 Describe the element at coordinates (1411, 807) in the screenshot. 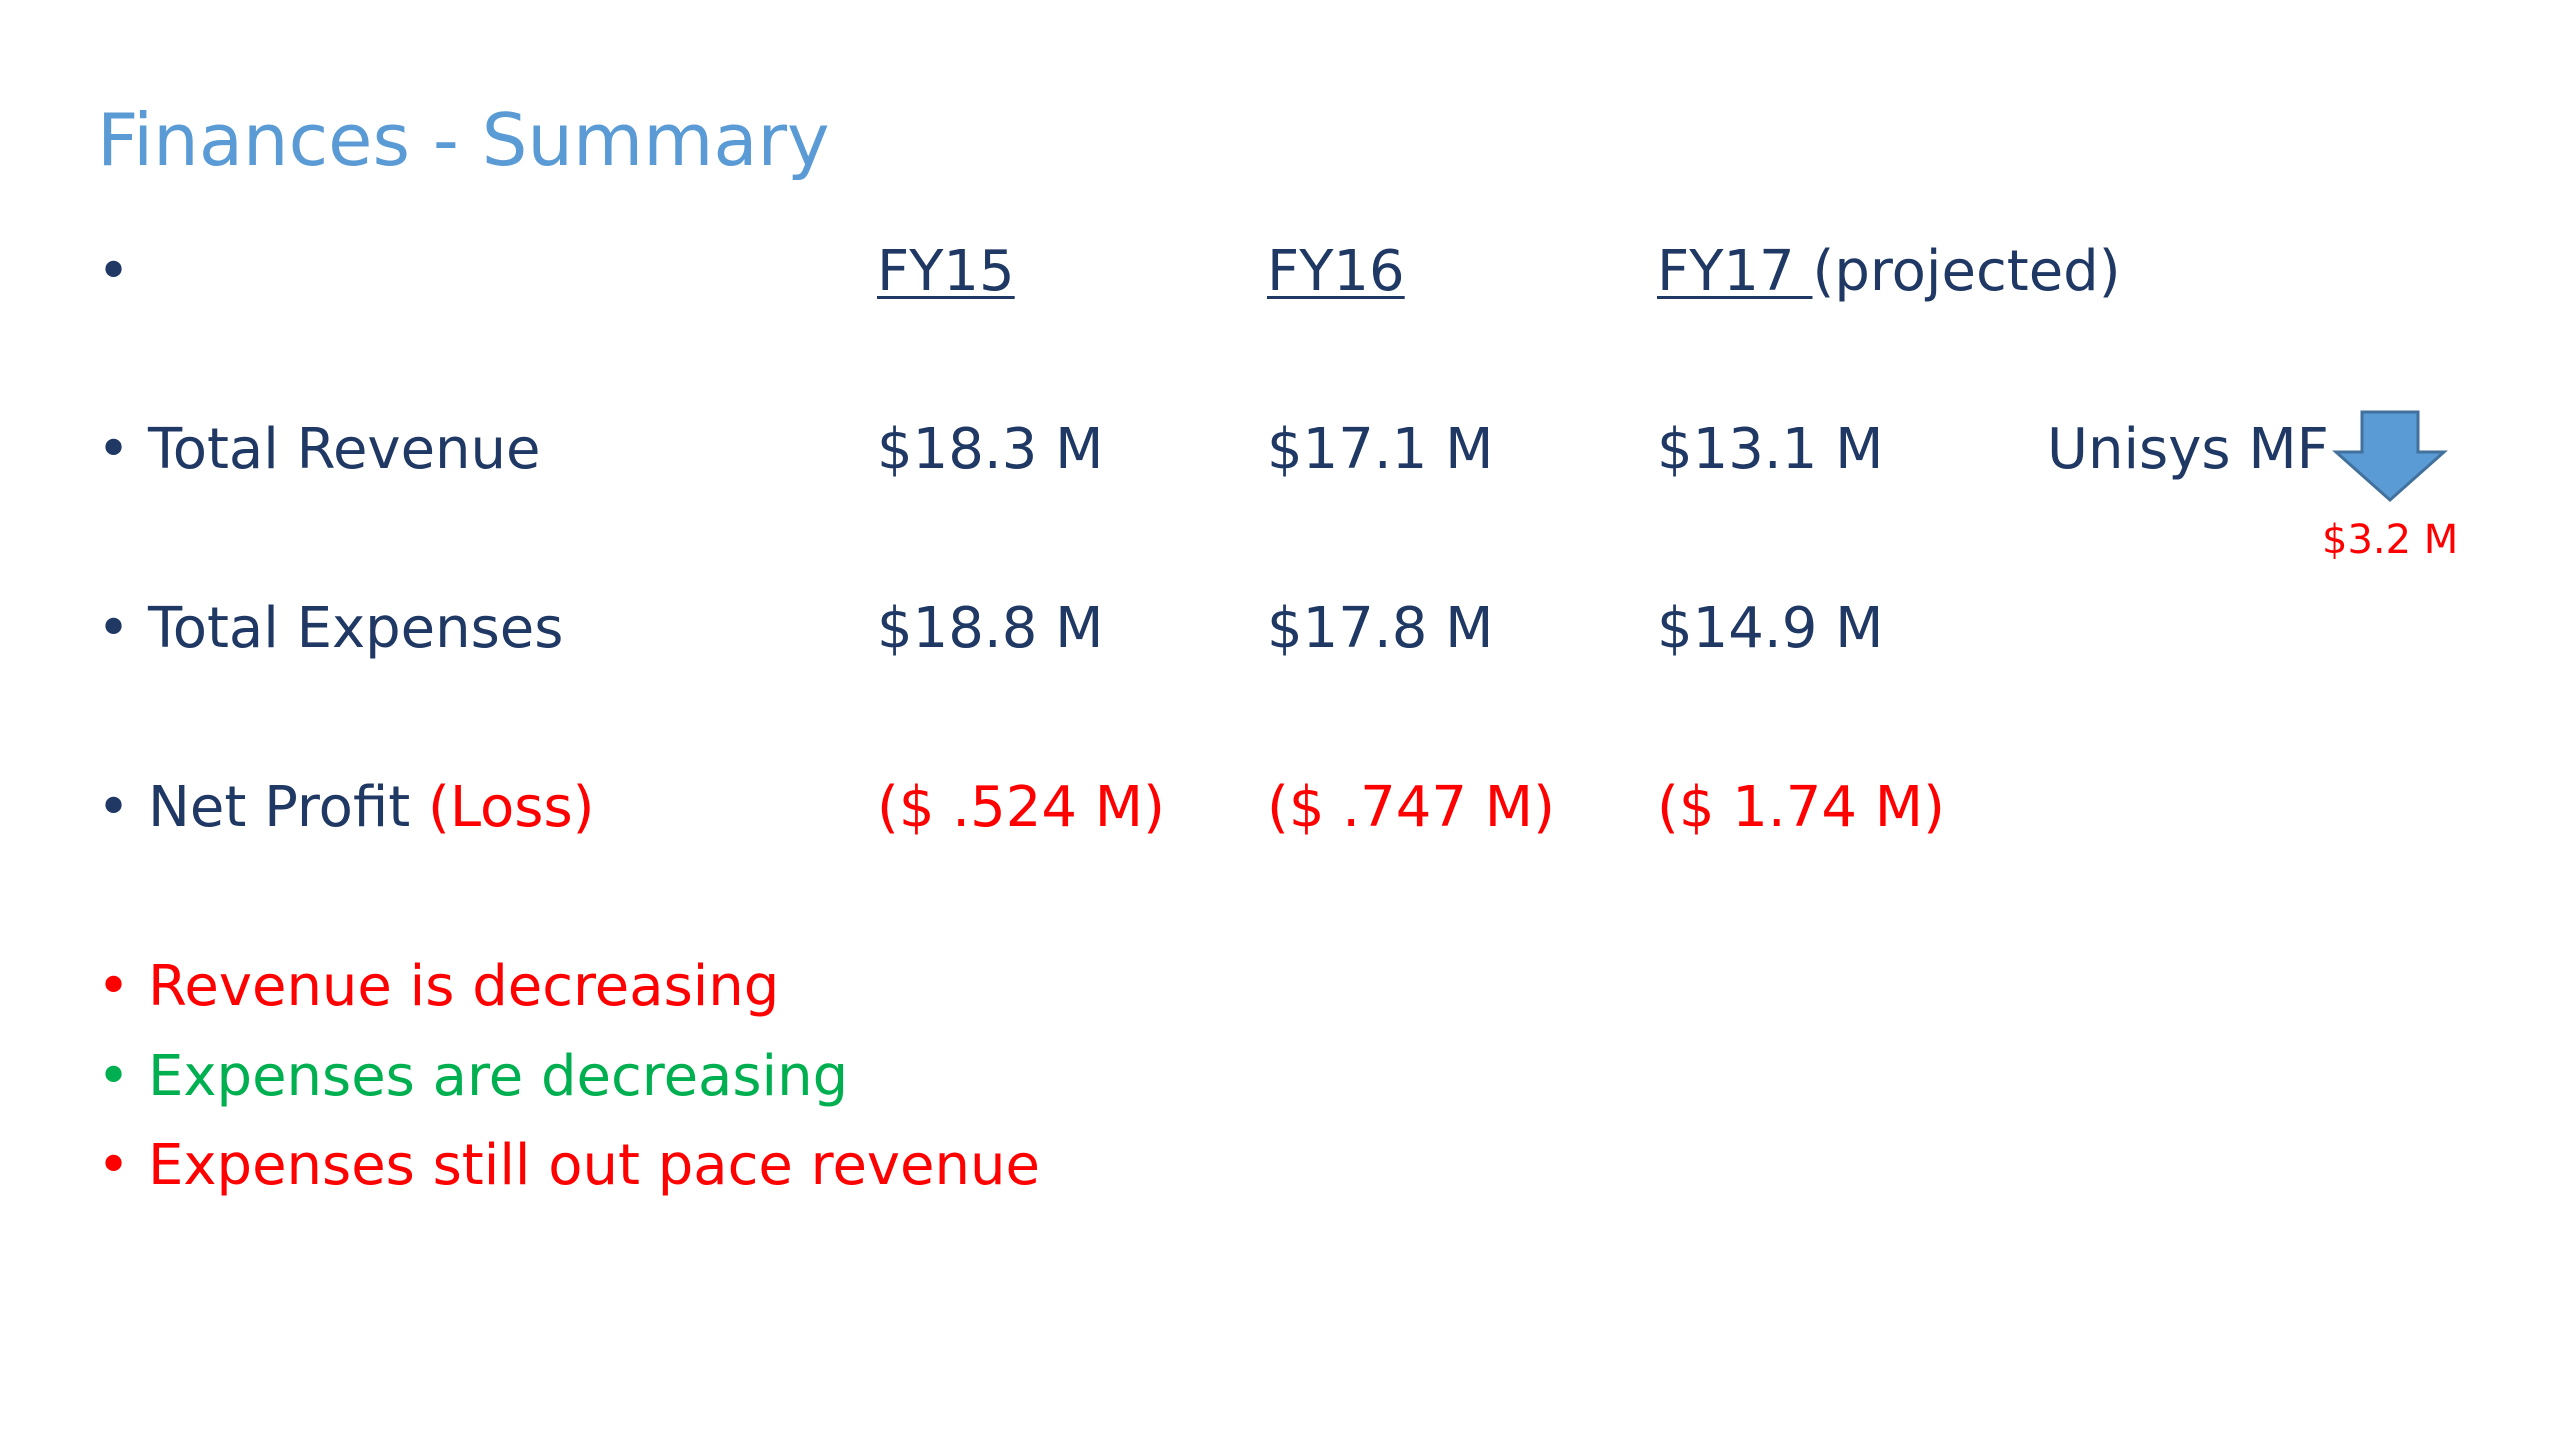

I see `cell-net-fy16: ($ .747 M)` at that location.